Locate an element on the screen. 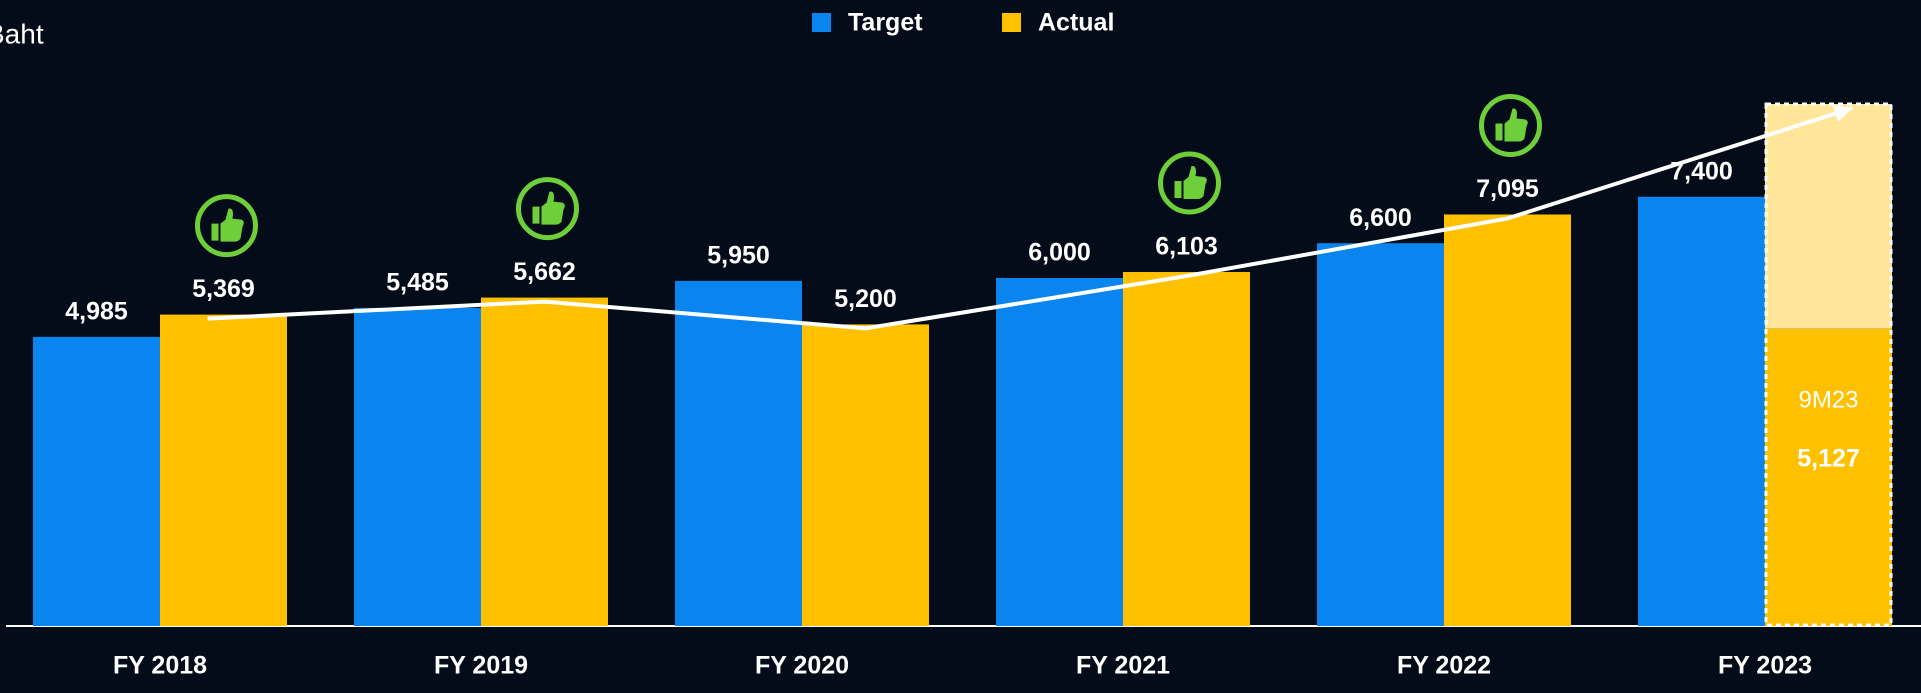 The width and height of the screenshot is (1921, 693). legend-label: Target is located at coordinates (885, 23).